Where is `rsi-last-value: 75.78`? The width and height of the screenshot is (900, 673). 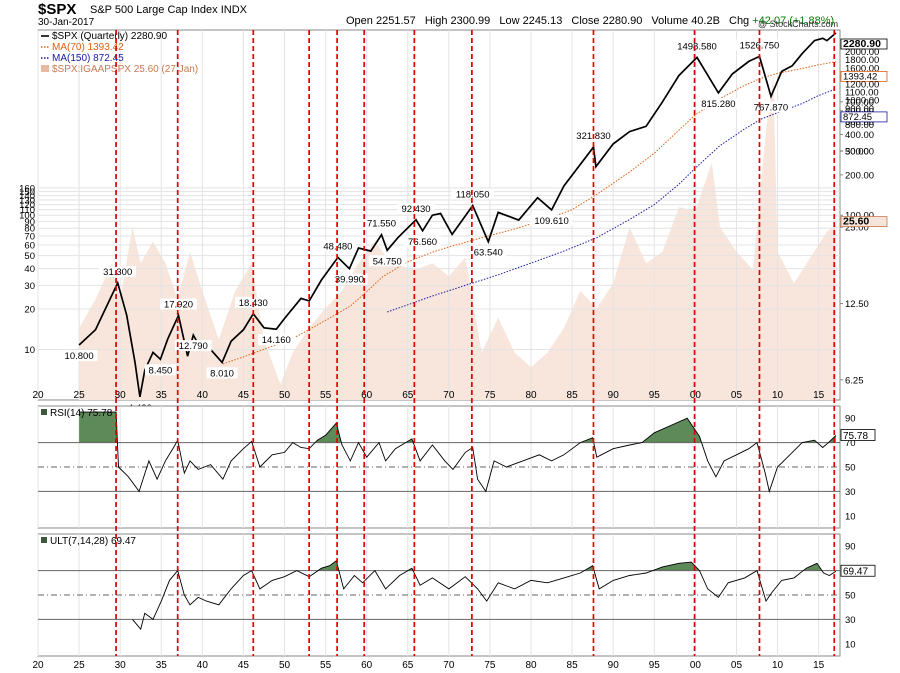
rsi-last-value: 75.78 is located at coordinates (855, 436).